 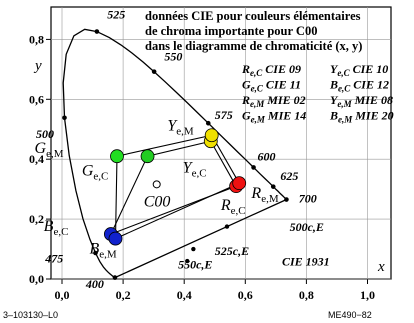 What do you see at coordinates (56, 228) in the screenshot?
I see `point-label: Be,C` at bounding box center [56, 228].